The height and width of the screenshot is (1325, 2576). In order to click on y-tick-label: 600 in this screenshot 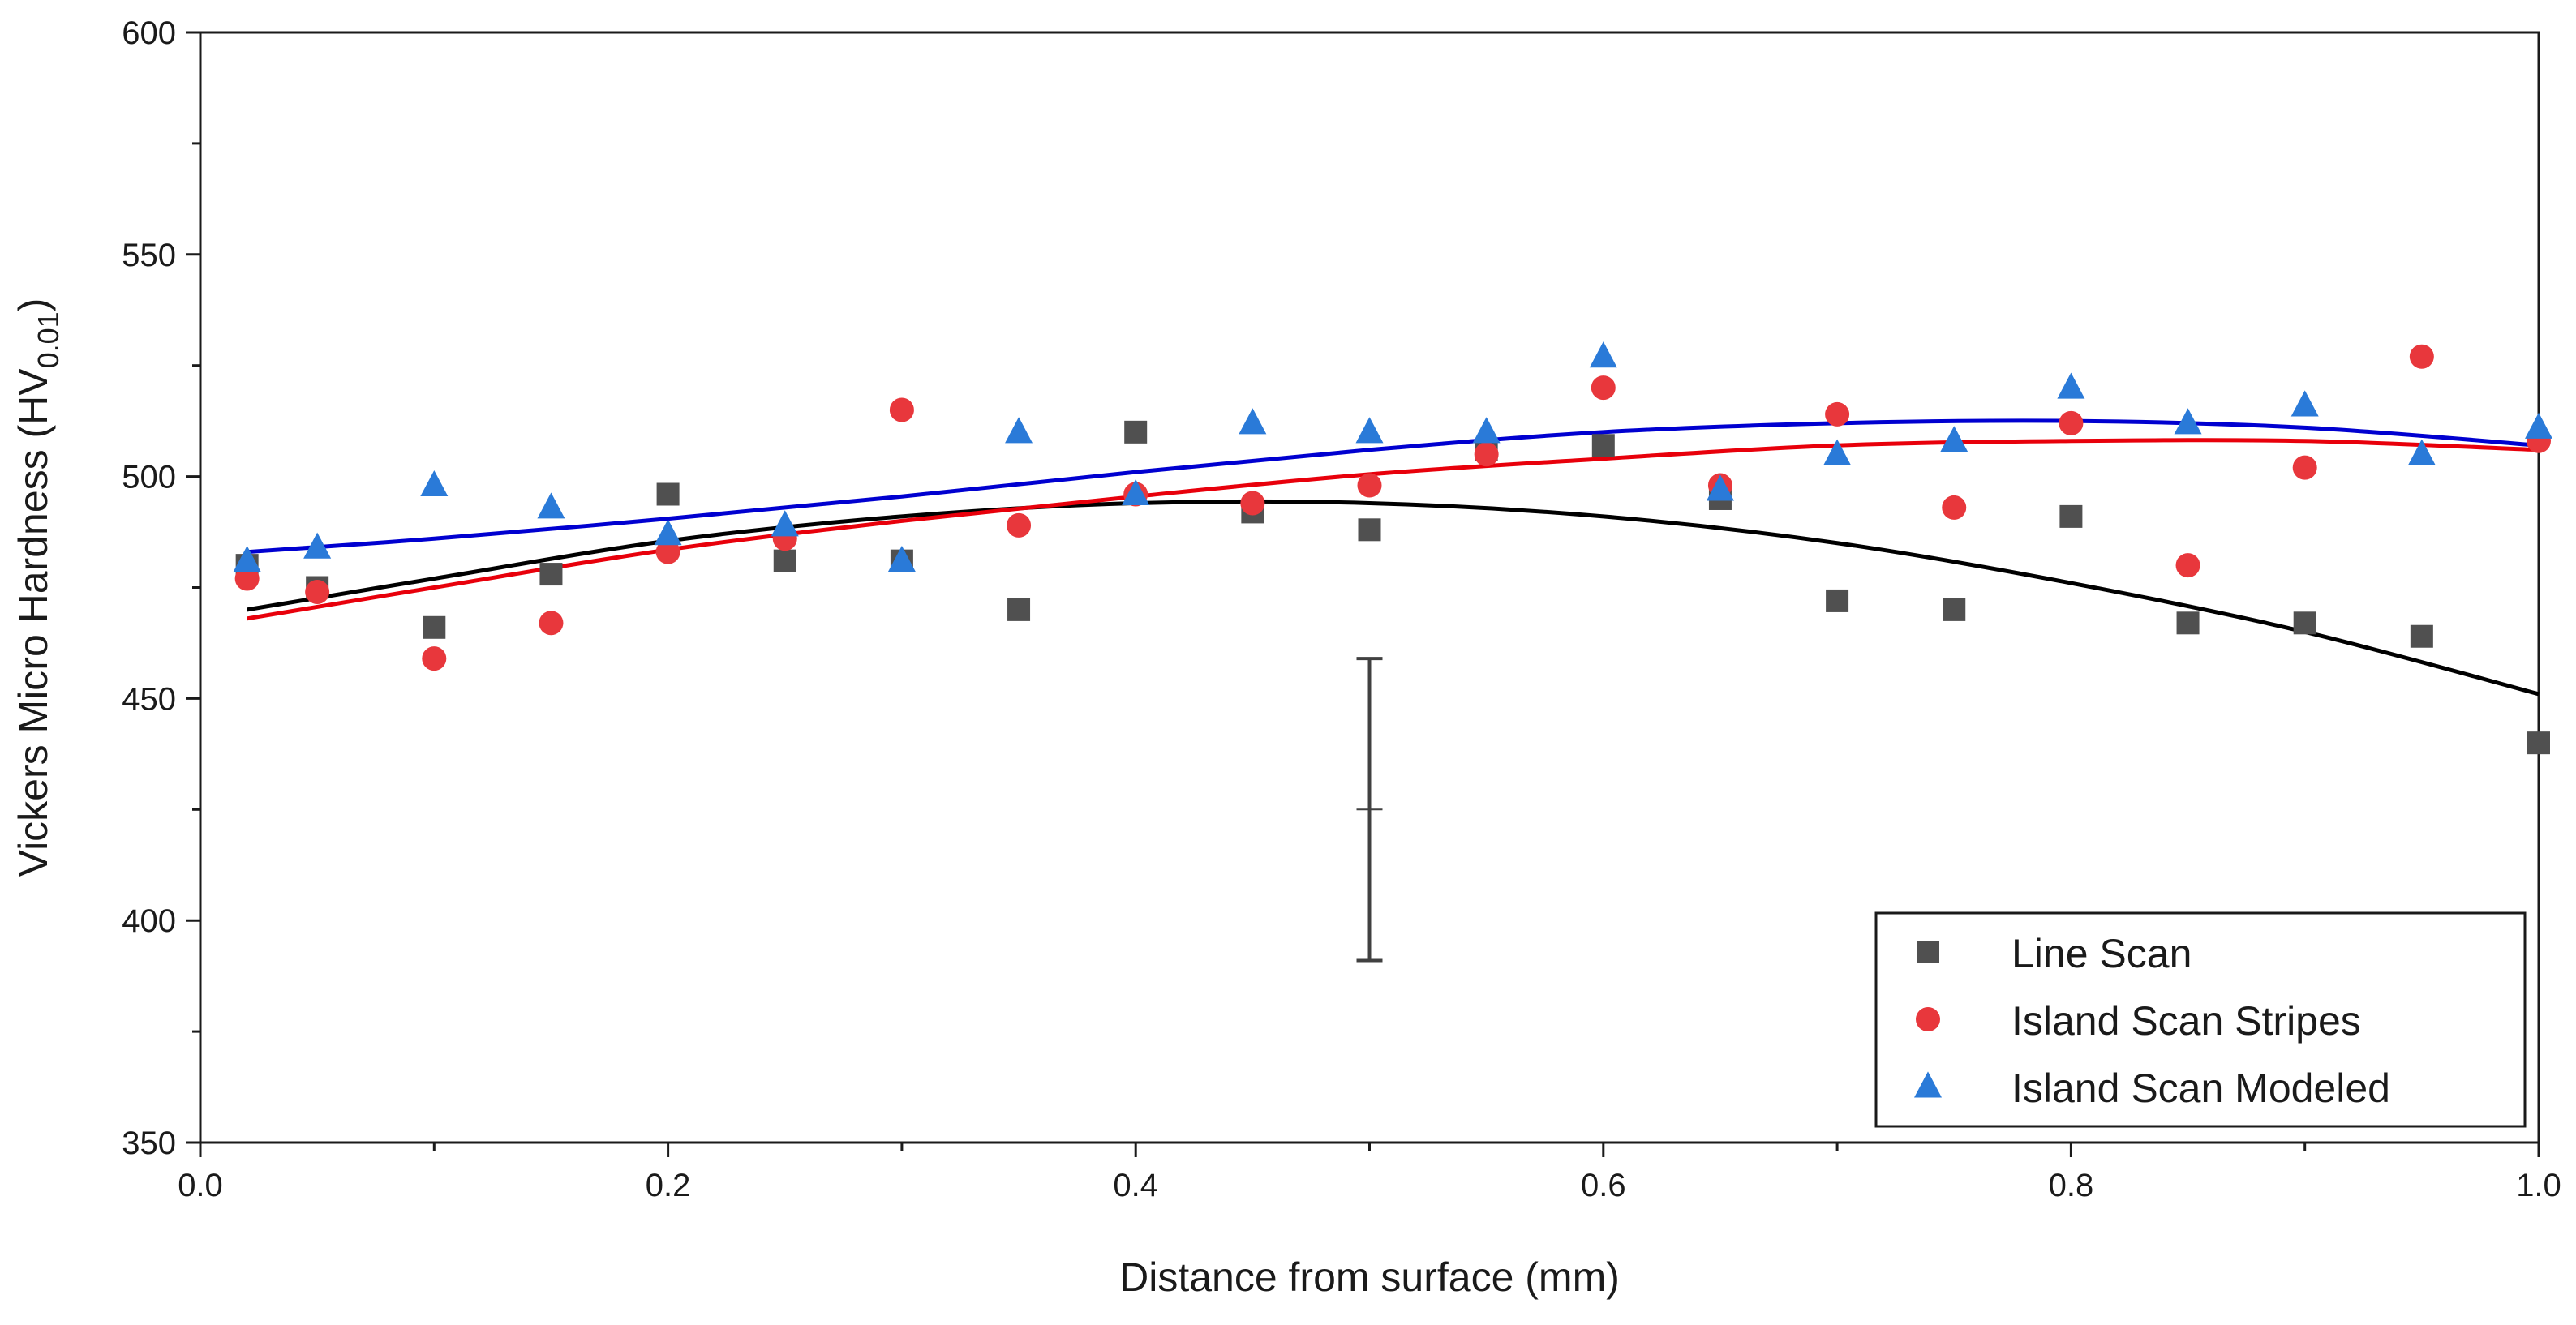, I will do `click(149, 33)`.